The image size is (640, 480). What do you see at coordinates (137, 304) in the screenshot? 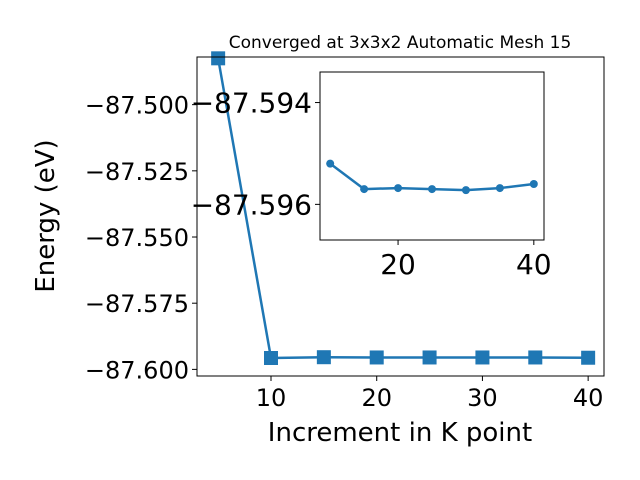
I see `y-tick-label: −87.575` at bounding box center [137, 304].